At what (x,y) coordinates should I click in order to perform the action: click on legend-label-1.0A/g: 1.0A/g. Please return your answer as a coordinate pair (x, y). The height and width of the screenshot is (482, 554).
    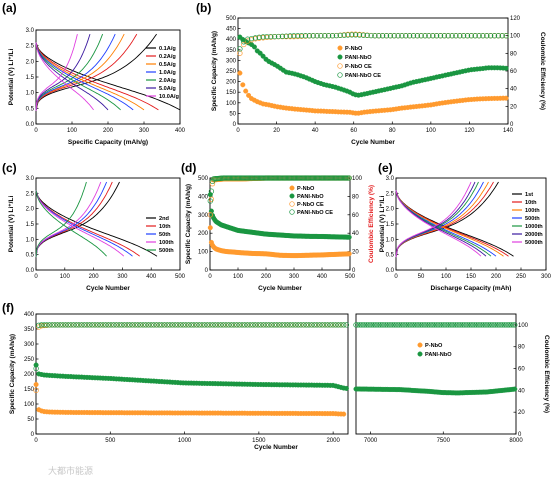
    Looking at the image, I should click on (167, 73).